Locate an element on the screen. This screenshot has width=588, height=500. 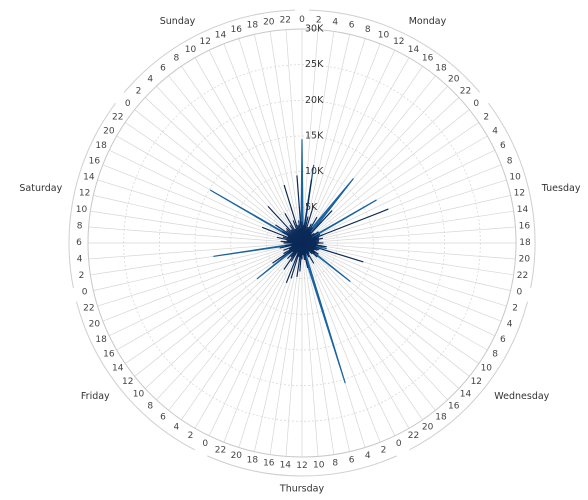
day-label-thursday: Thursday is located at coordinates (302, 489).